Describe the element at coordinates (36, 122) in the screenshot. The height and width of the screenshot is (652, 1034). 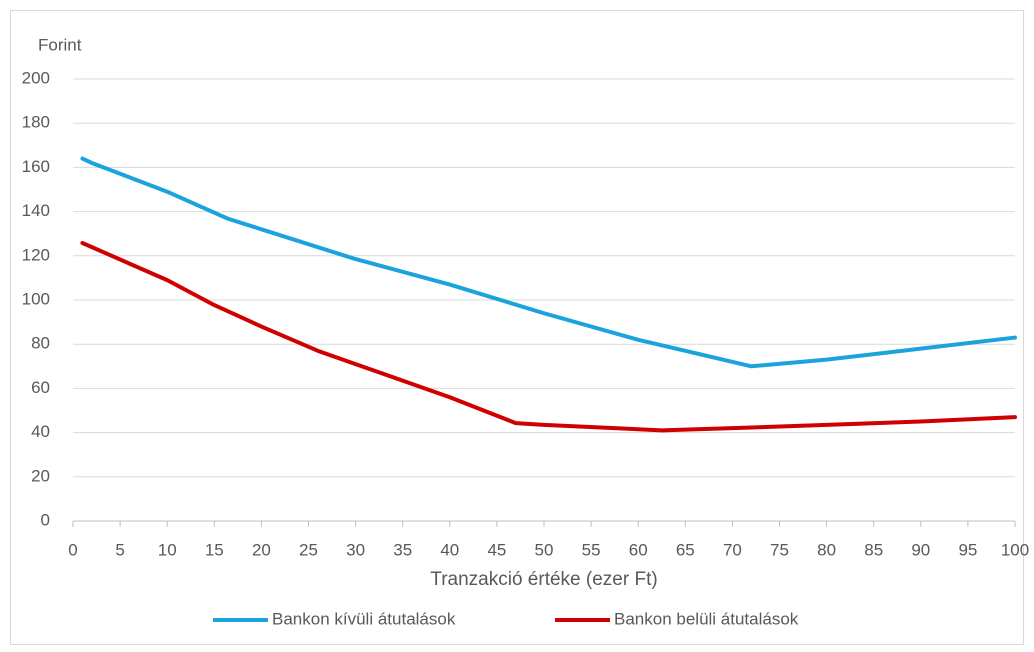
I see `y-tick-label: 180` at that location.